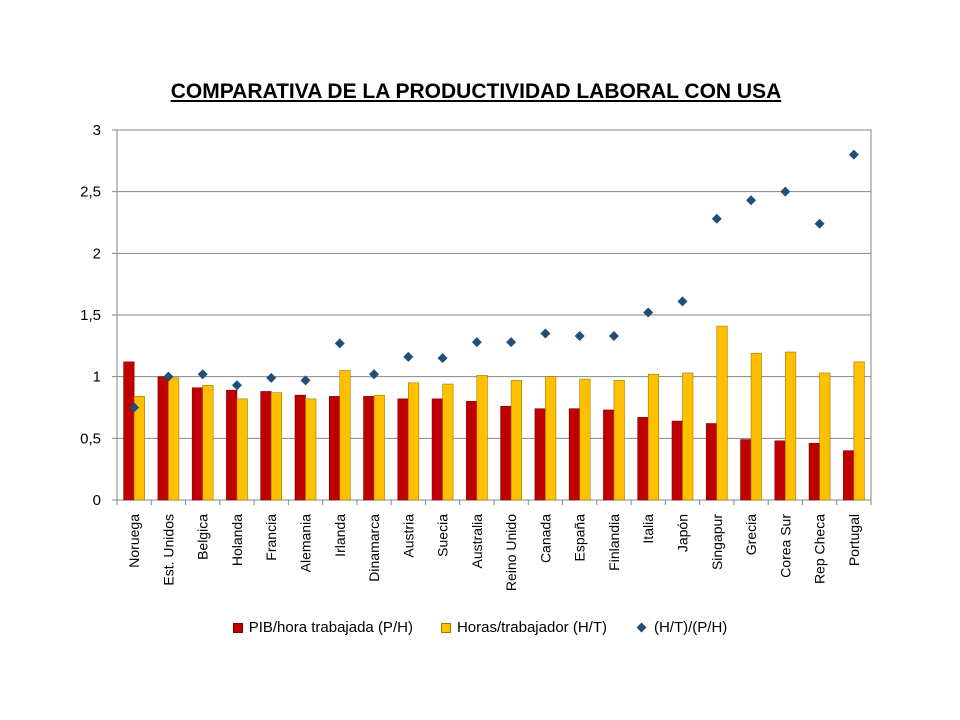 This screenshot has width=960, height=720. What do you see at coordinates (690, 627) in the screenshot?
I see `legend-label-ratio: (H/T)/(P/H)` at bounding box center [690, 627].